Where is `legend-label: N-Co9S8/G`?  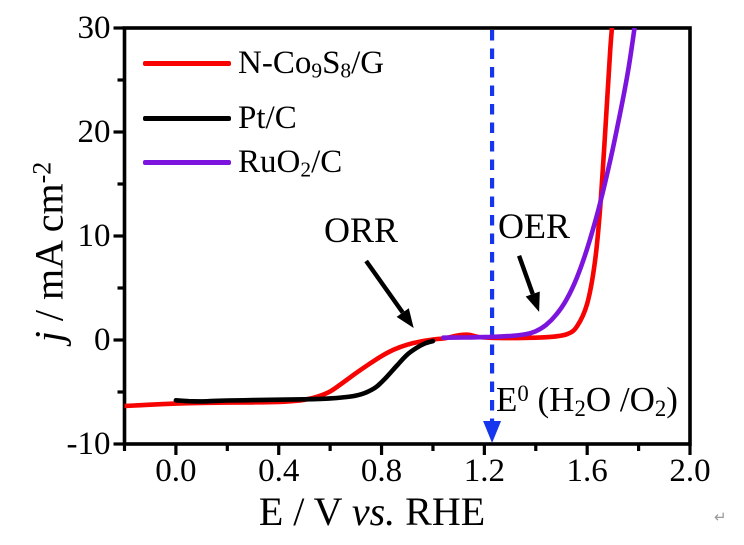
legend-label: N-Co9S8/G is located at coordinates (311, 64).